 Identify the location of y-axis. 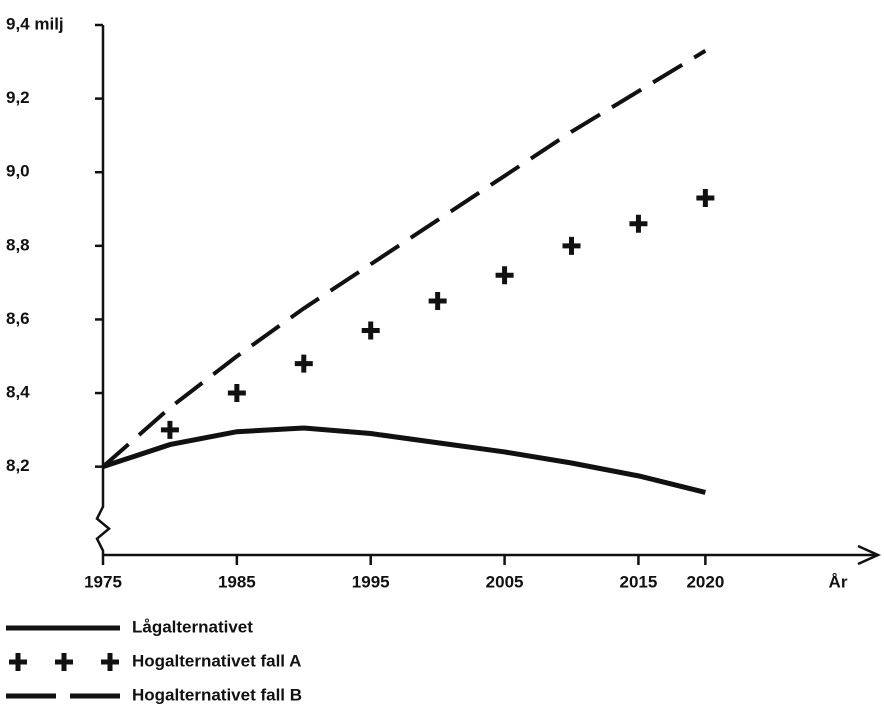
(103, 290).